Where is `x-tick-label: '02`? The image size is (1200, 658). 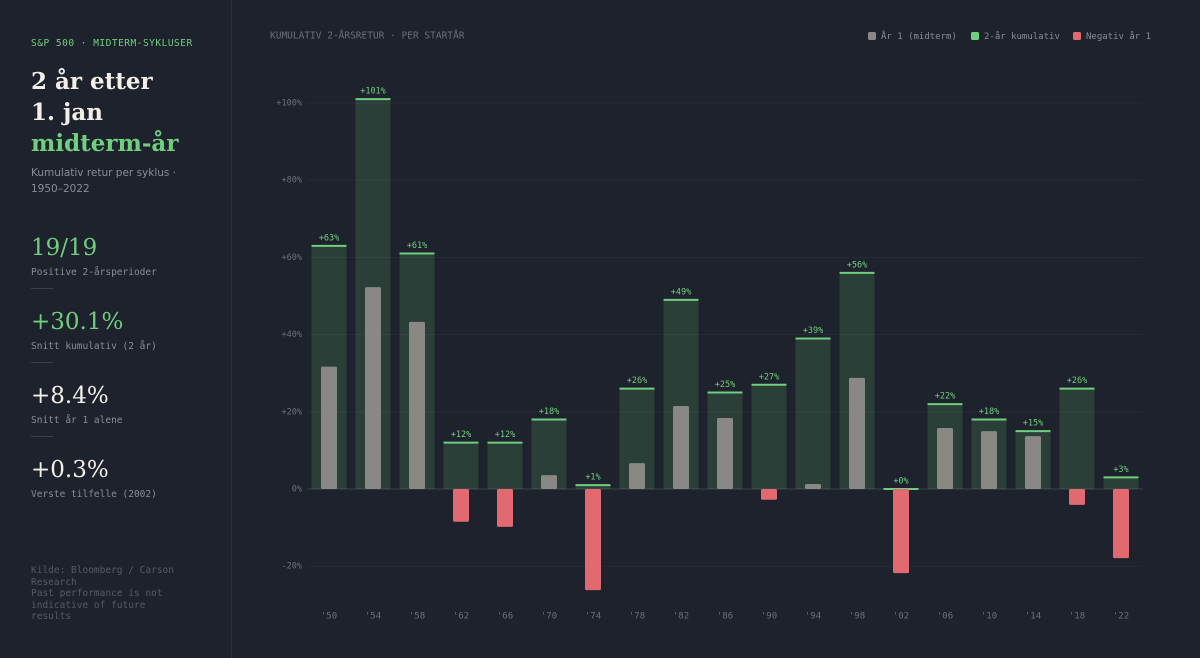
x-tick-label: '02 is located at coordinates (901, 617).